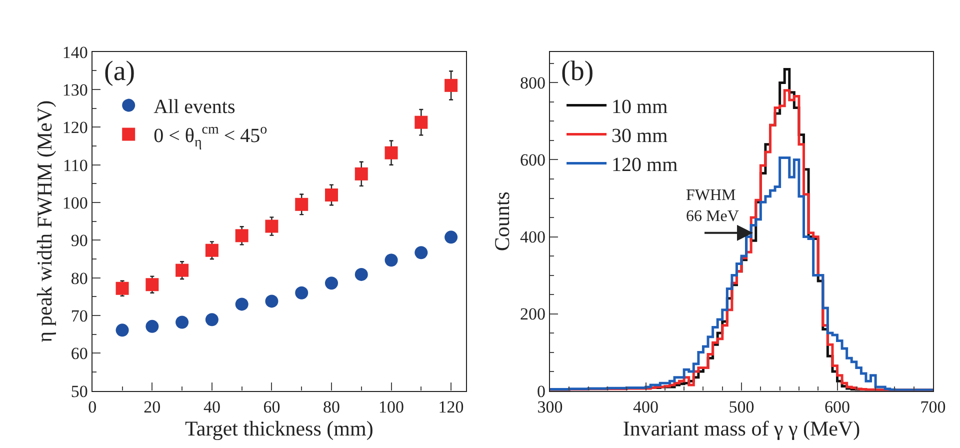 This screenshot has width=960, height=448. What do you see at coordinates (79, 240) in the screenshot?
I see `y-tick-label: 90` at bounding box center [79, 240].